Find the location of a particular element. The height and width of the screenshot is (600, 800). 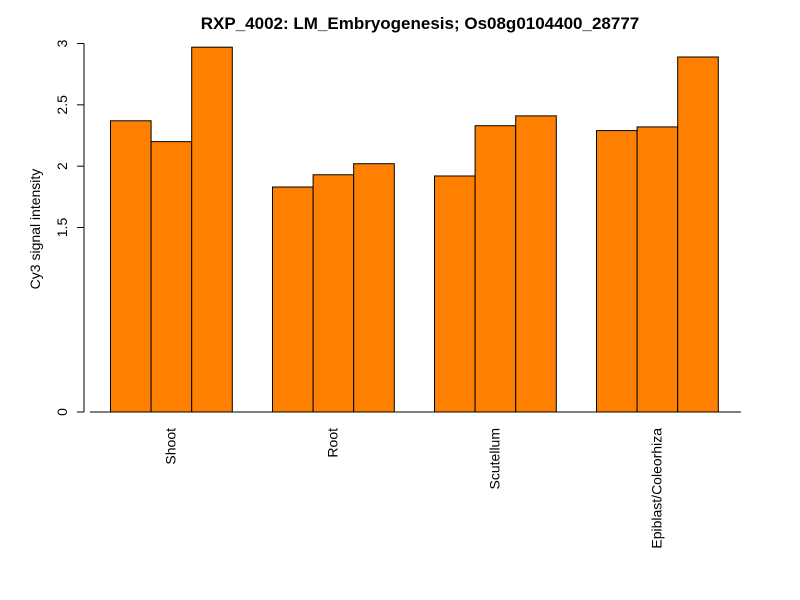

x-category-label: Root is located at coordinates (332, 443).